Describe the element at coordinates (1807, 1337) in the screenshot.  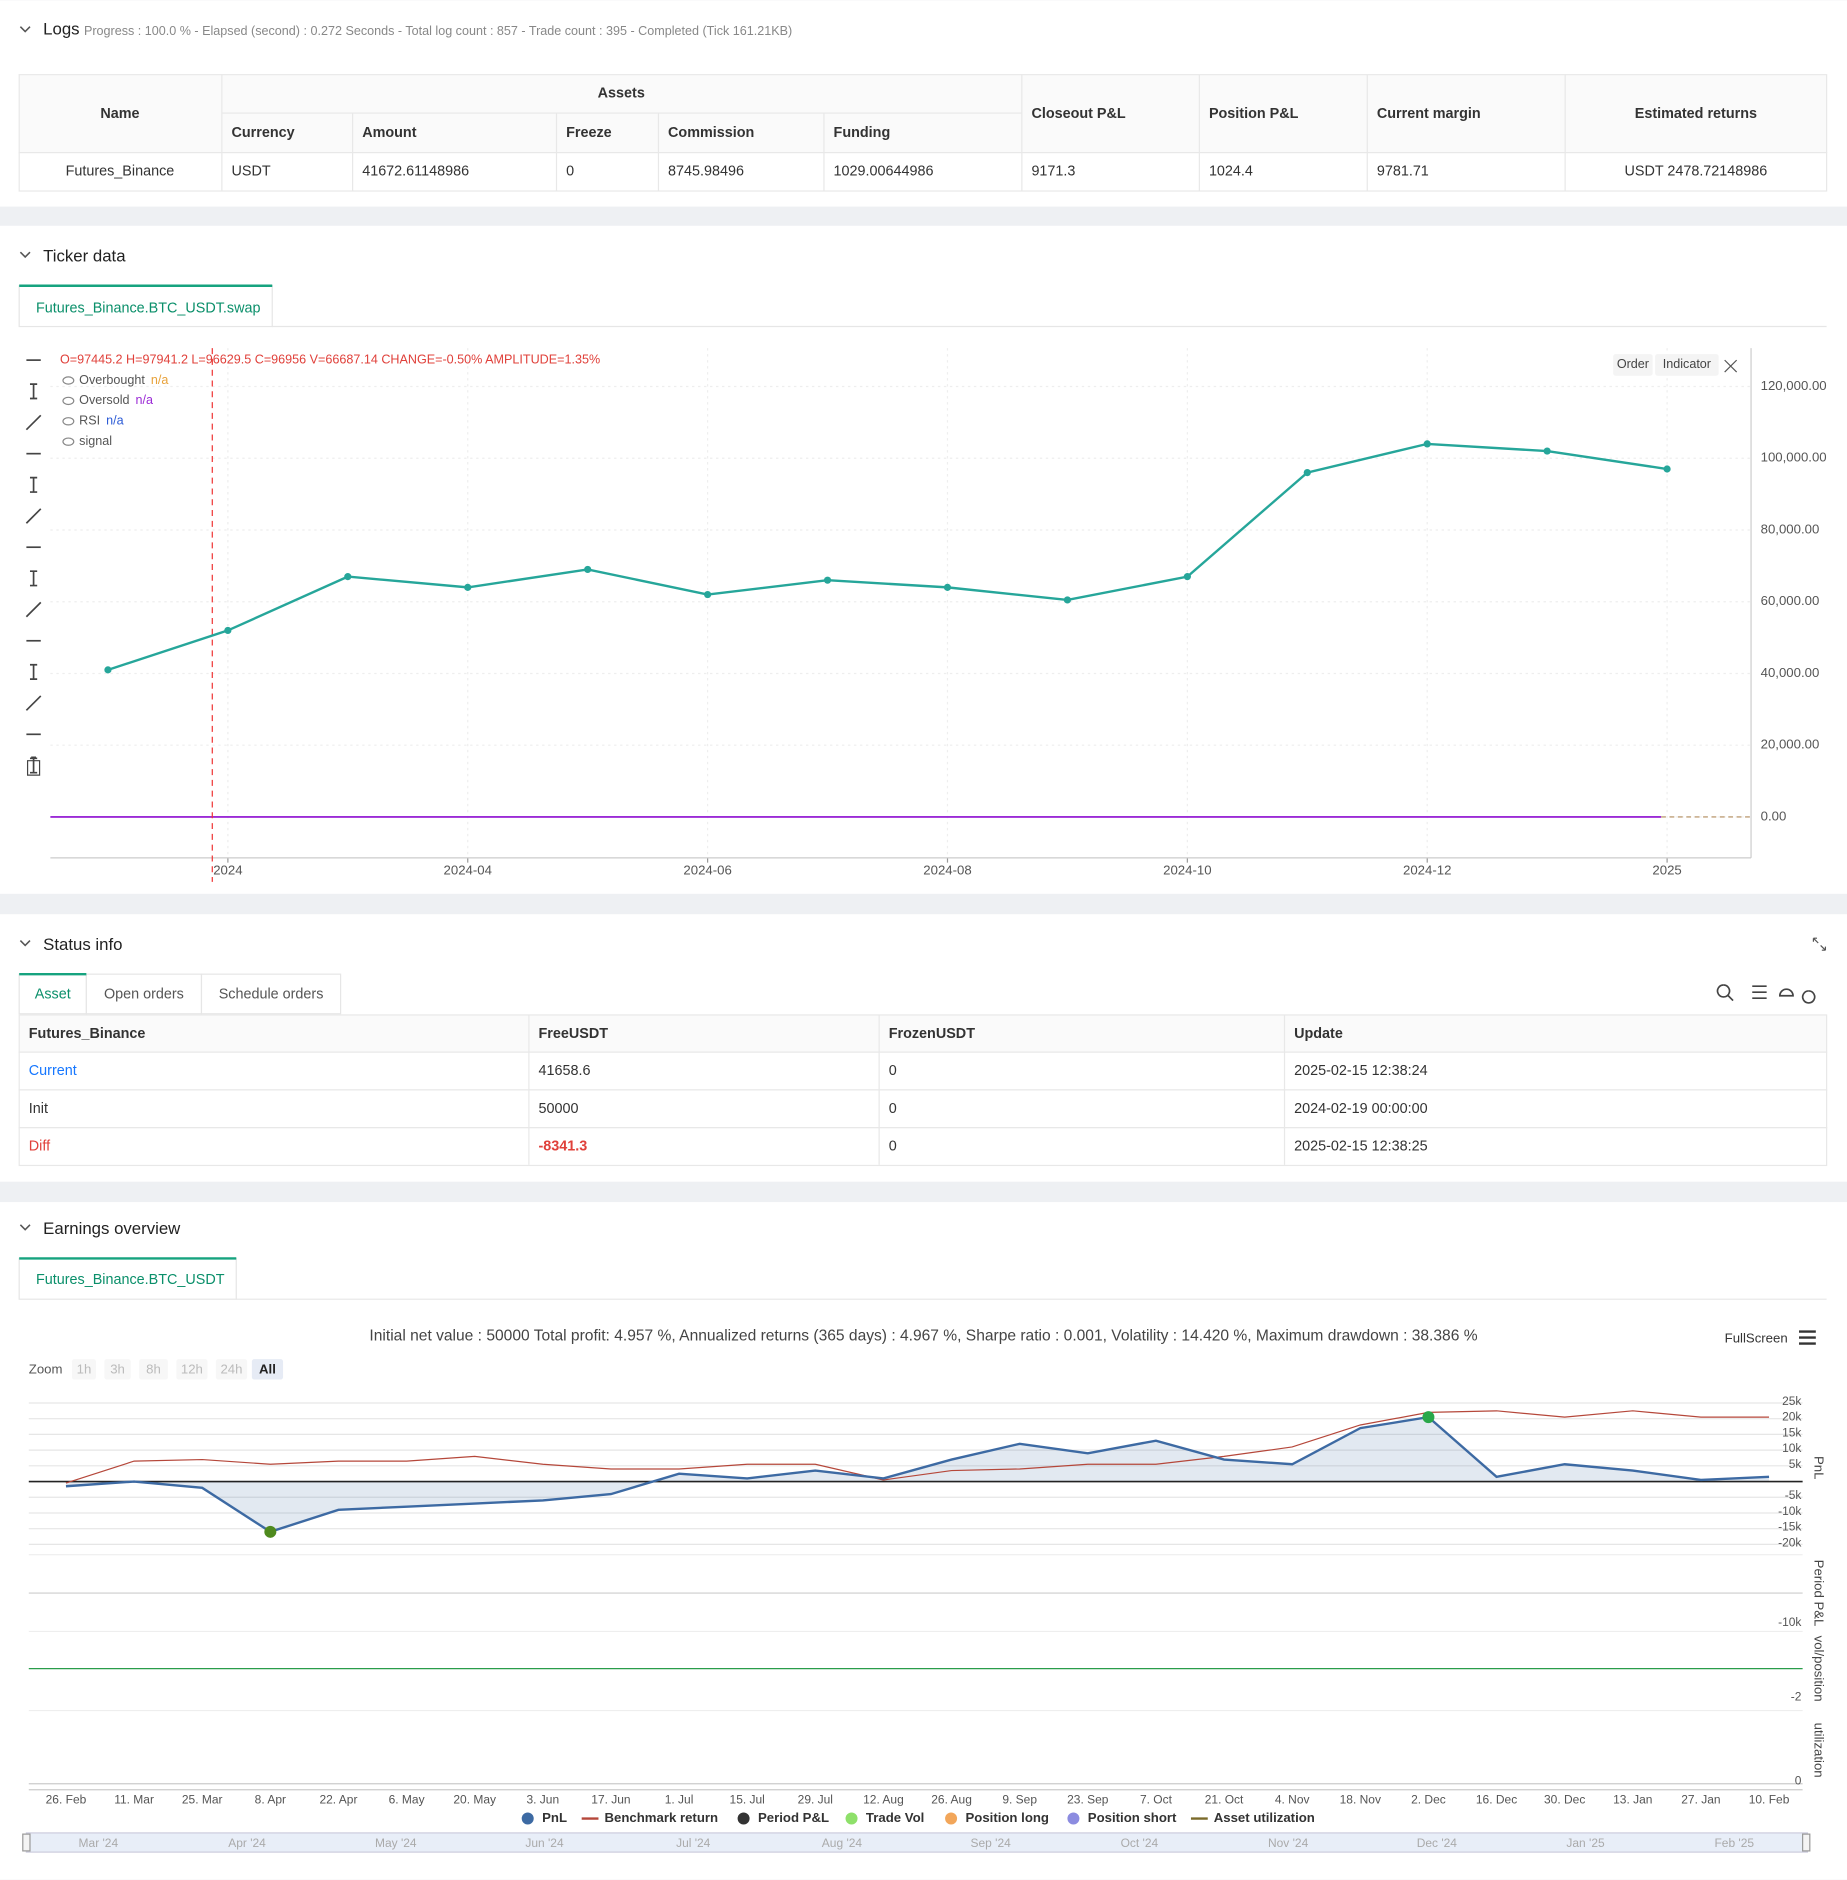
I see `menu-icon` at that location.